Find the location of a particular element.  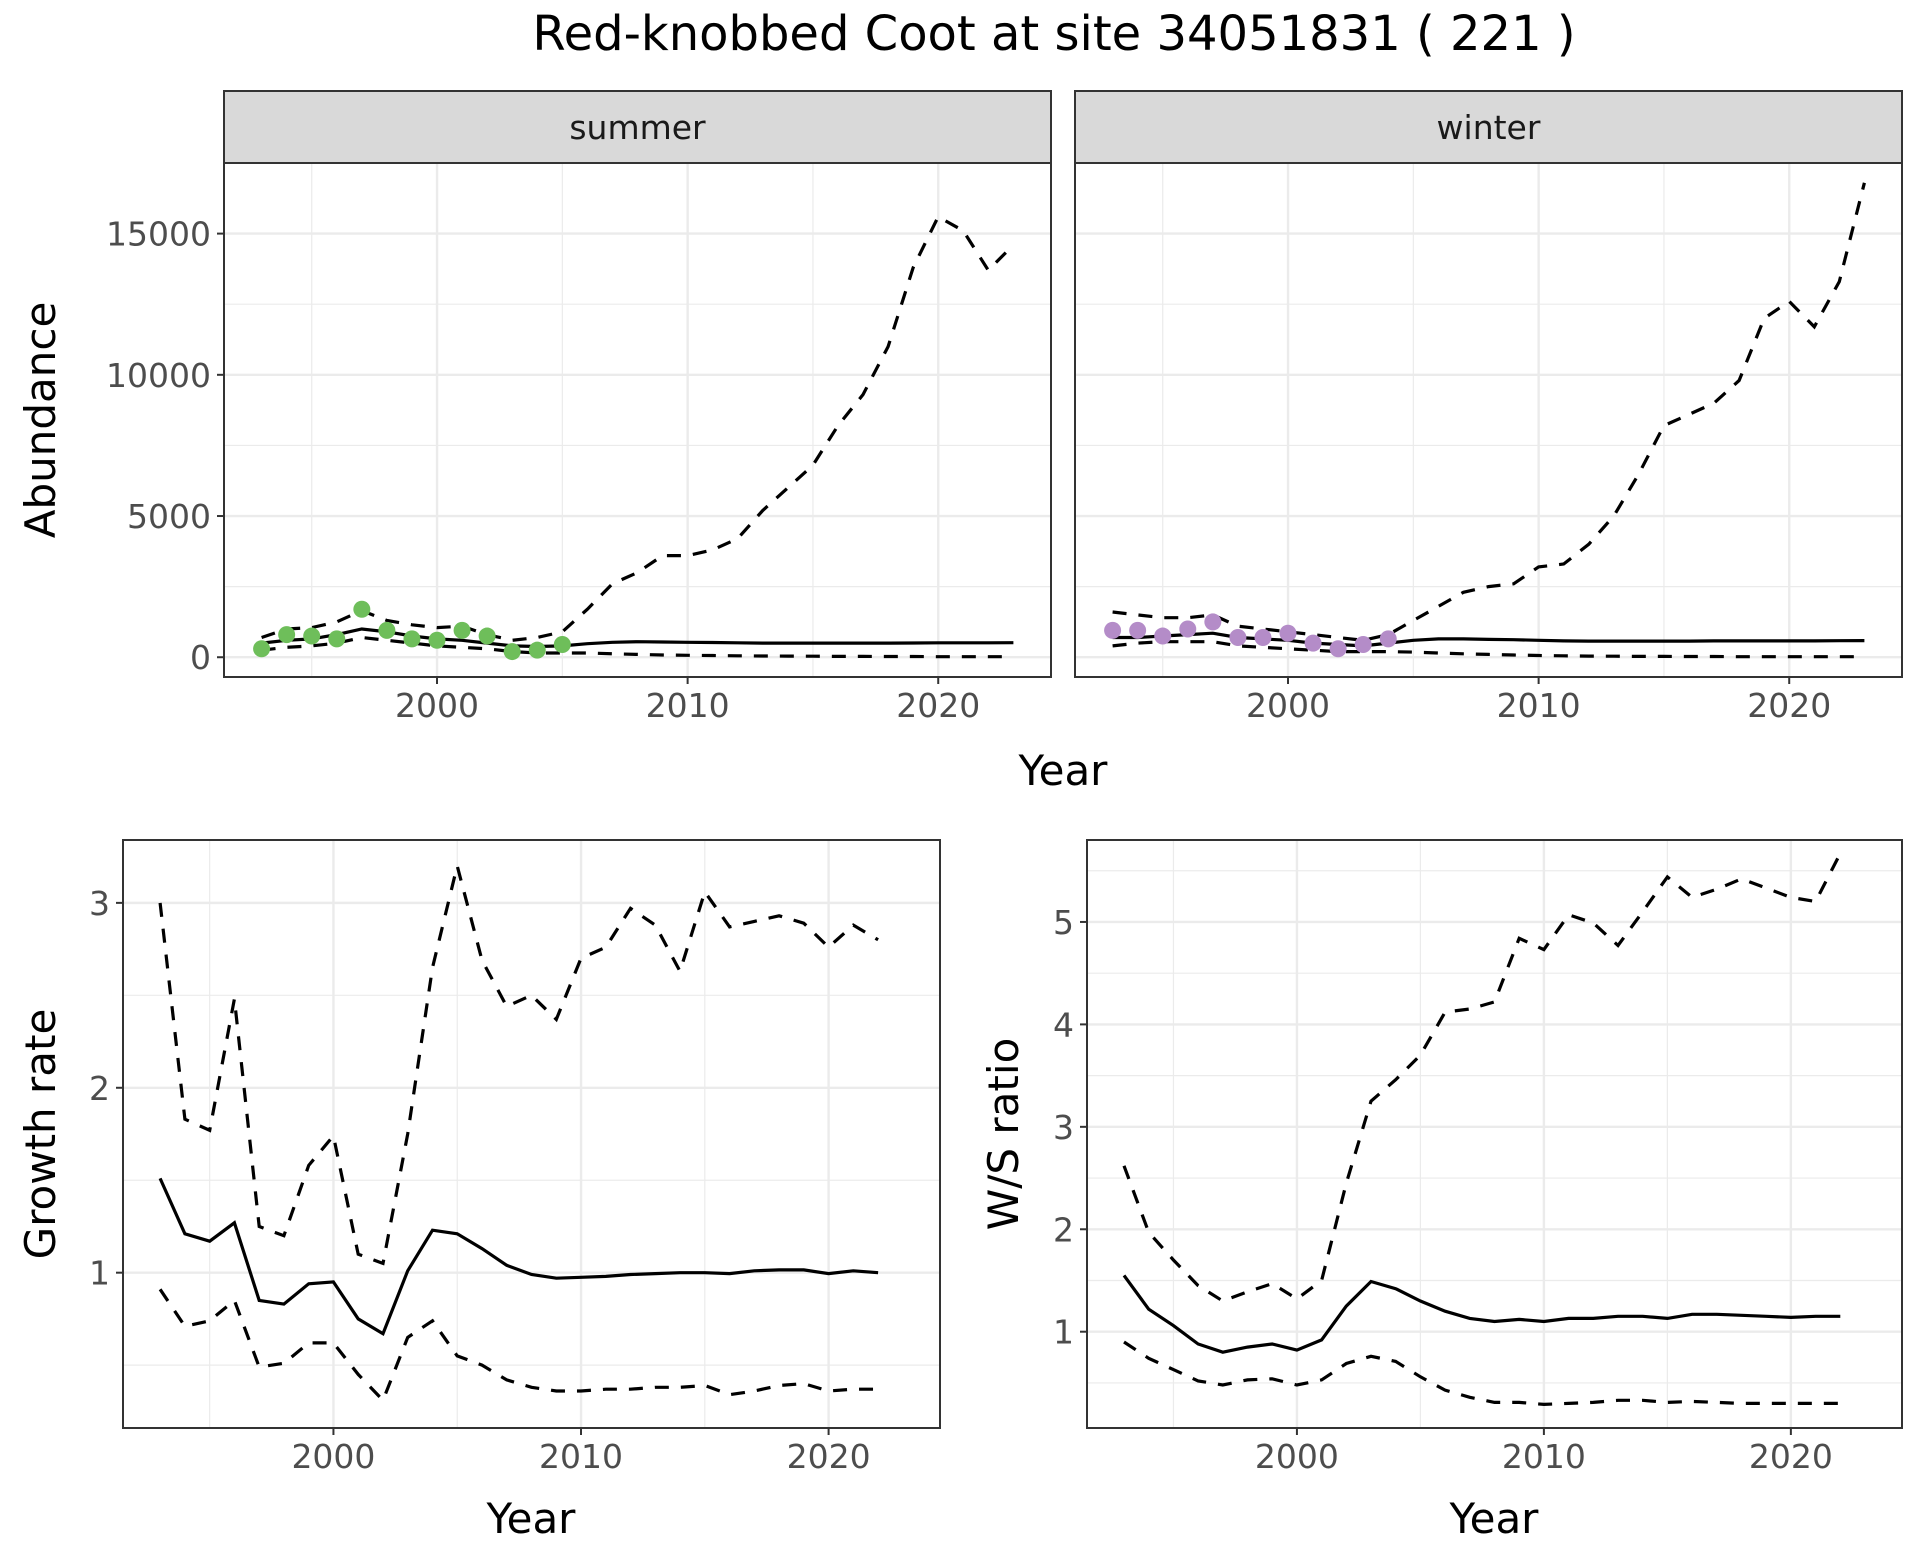

y-axis-title-abundance: Abundance is located at coordinates (40, 420).